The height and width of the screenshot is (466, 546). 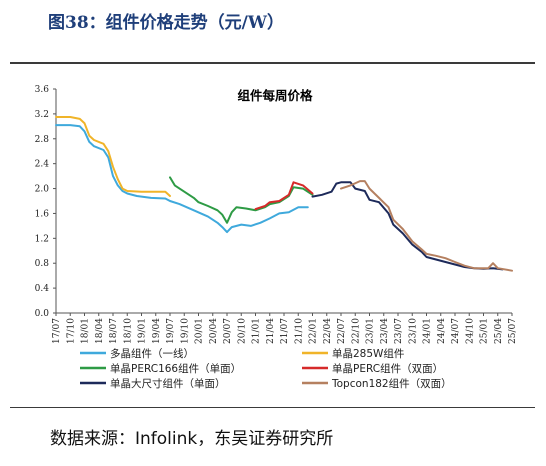 I want to click on x-tick-label: 19/07, so click(x=171, y=331).